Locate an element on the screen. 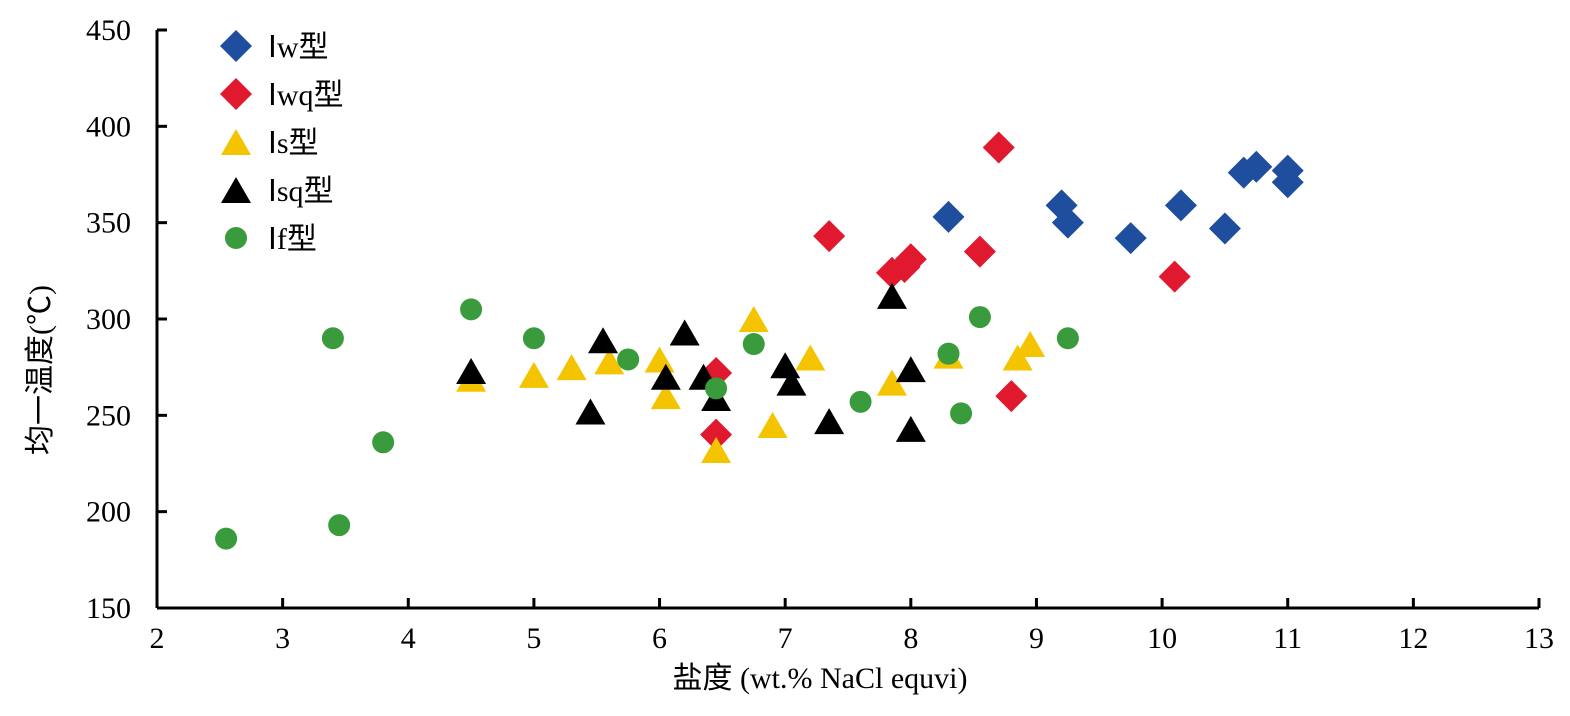 The width and height of the screenshot is (1570, 716). y-tick-label: 150 is located at coordinates (108, 608).